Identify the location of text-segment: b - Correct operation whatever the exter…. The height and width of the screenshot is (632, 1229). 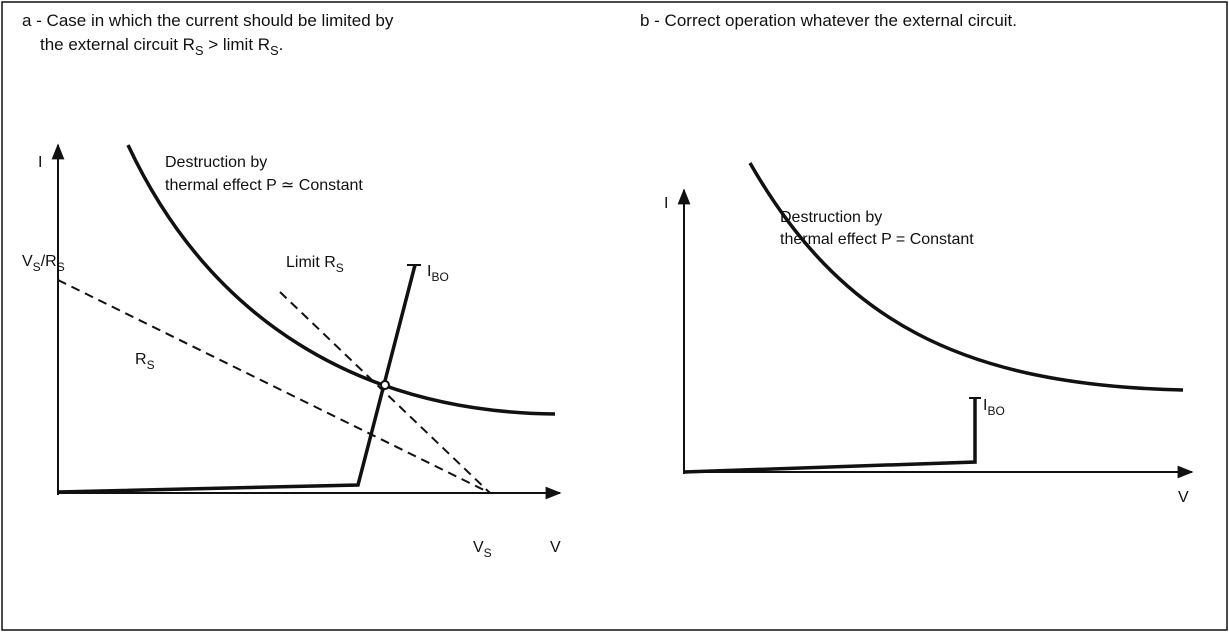
(828, 20).